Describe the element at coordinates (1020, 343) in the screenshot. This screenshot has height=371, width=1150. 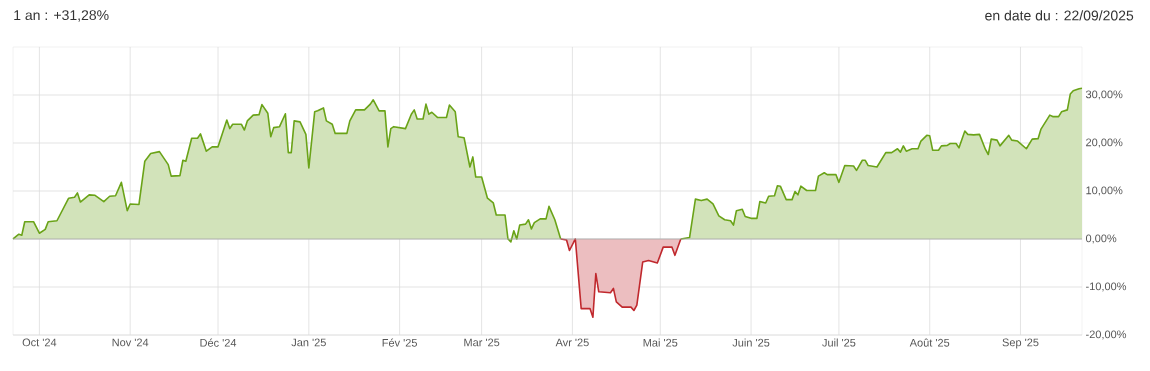
I see `x-tick-label: Sep '25` at that location.